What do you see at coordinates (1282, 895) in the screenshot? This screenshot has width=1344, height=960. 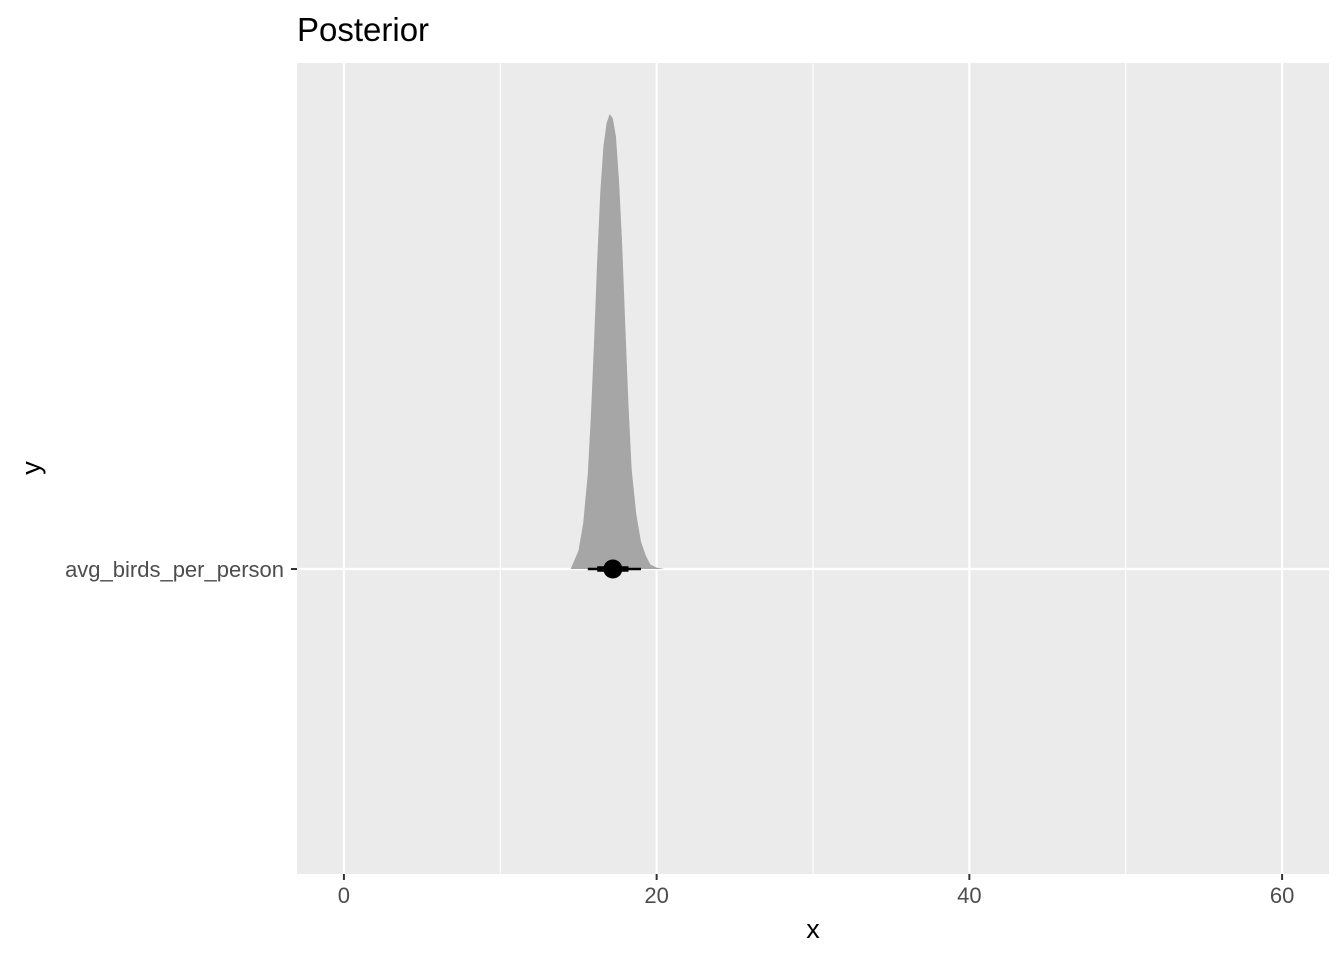 I see `x-tick-label: 60` at bounding box center [1282, 895].